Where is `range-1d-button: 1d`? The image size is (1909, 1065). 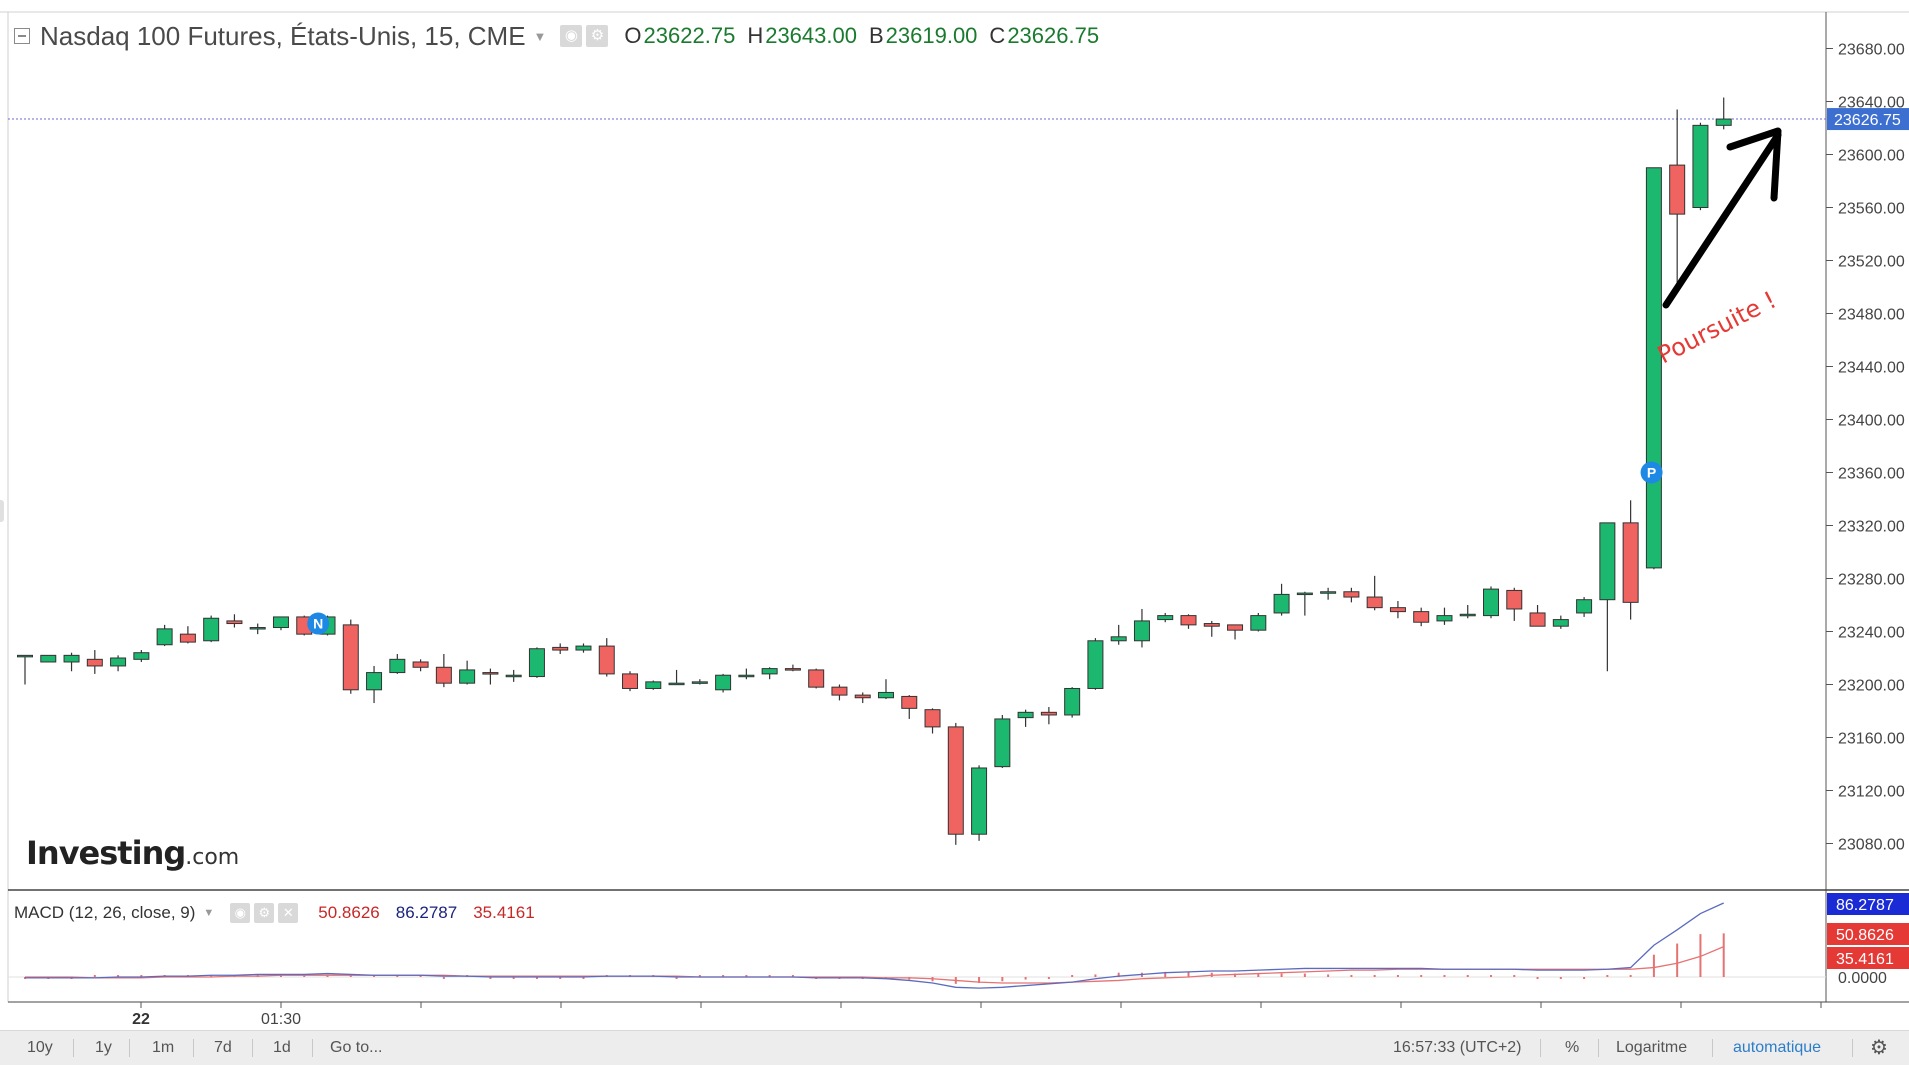 range-1d-button: 1d is located at coordinates (282, 1047).